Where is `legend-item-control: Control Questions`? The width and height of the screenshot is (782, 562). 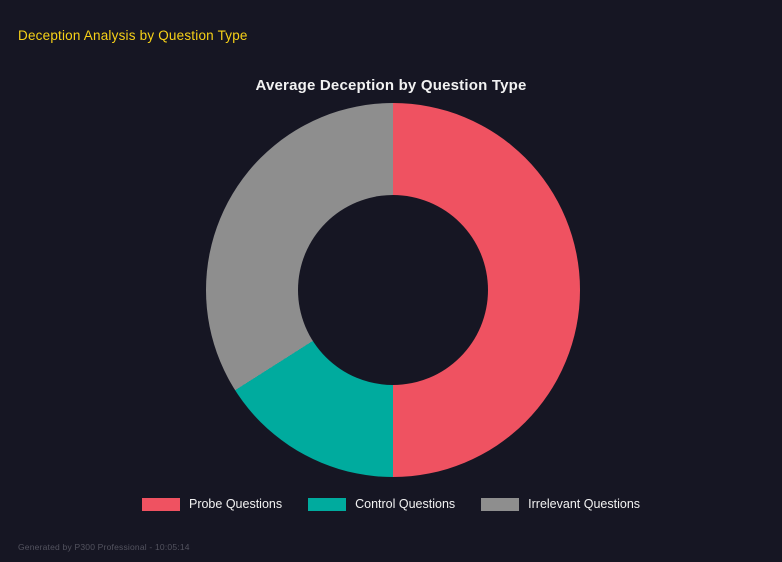
legend-item-control: Control Questions is located at coordinates (381, 504).